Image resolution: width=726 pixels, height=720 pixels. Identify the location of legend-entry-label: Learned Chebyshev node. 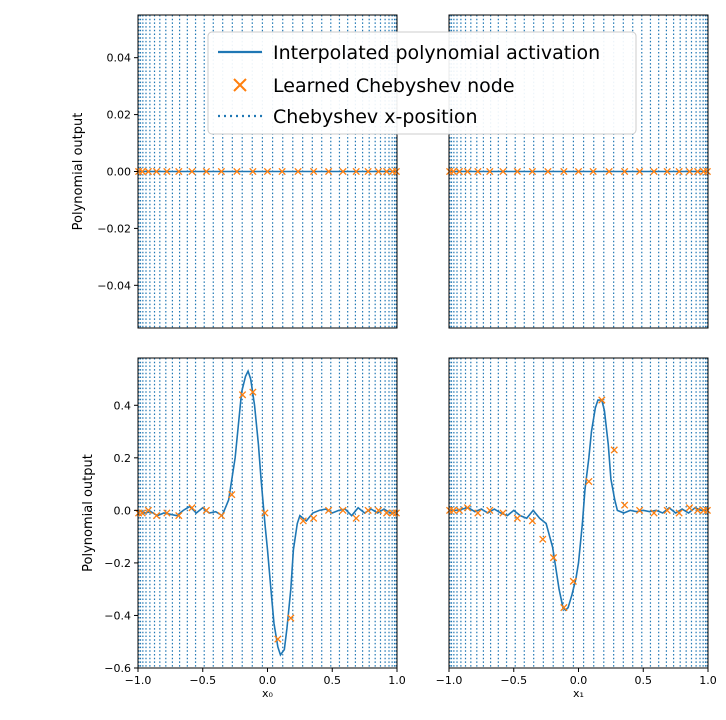
(394, 86).